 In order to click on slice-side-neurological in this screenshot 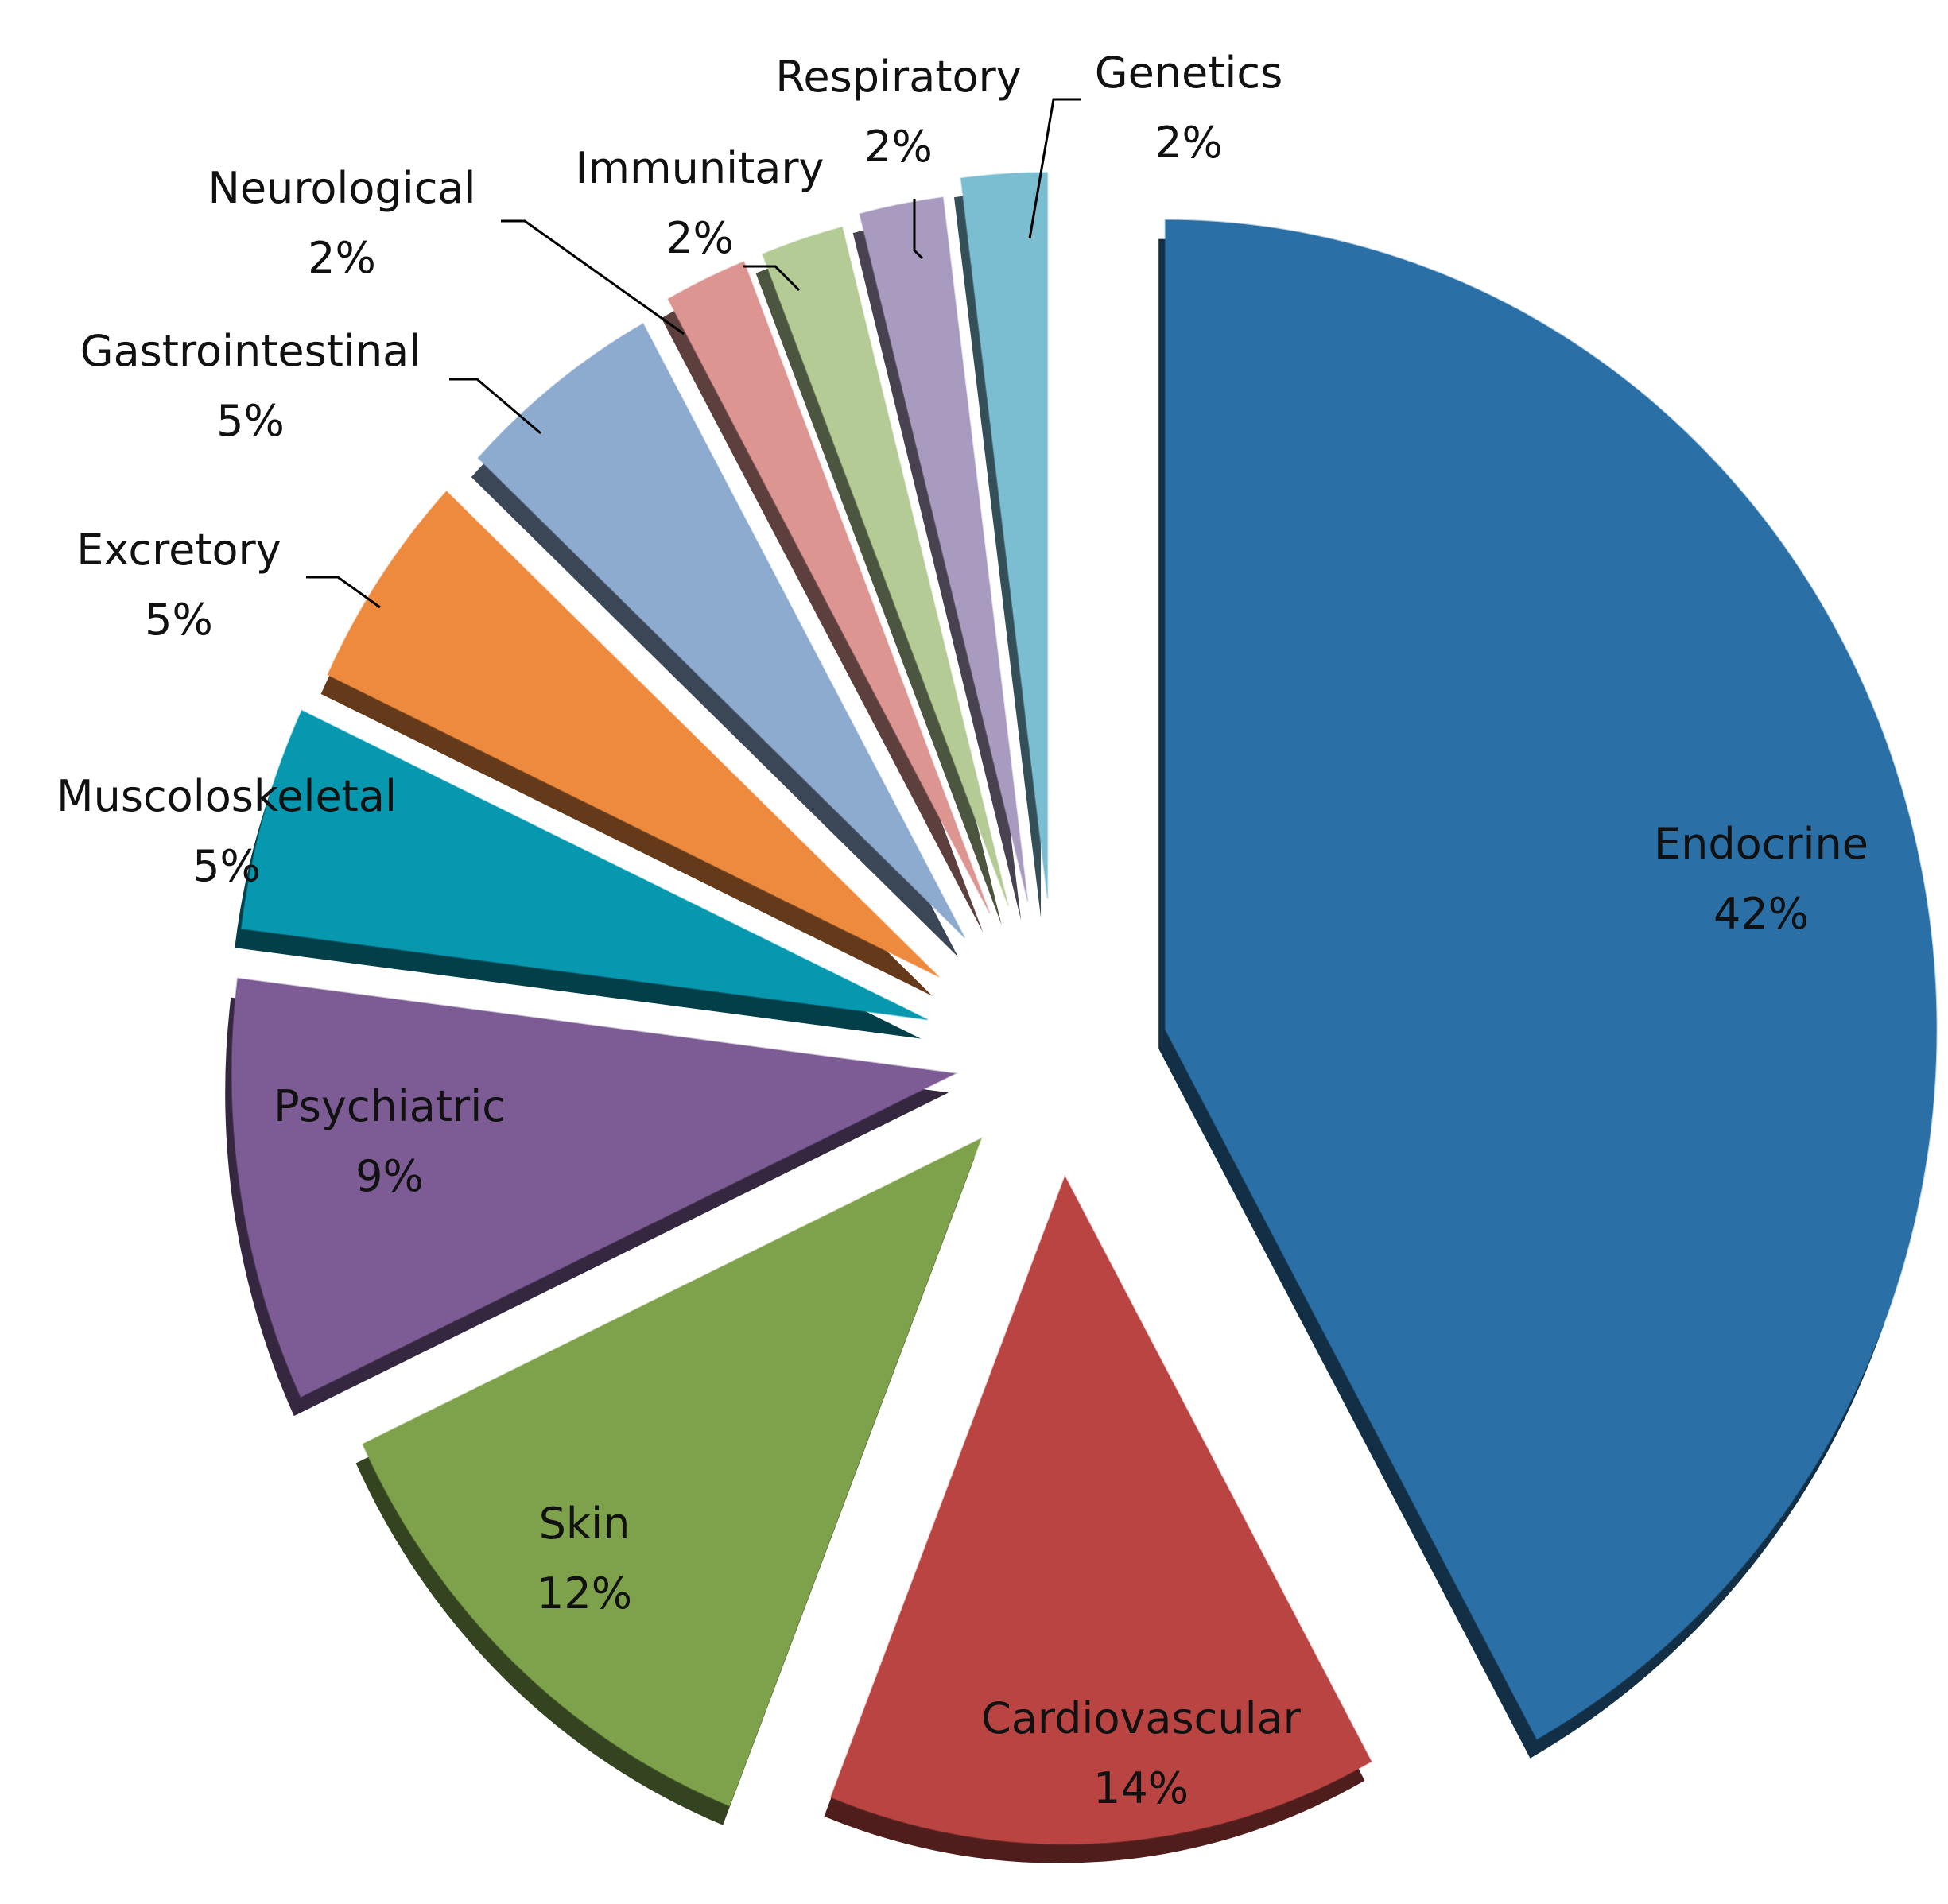, I will do `click(823, 606)`.